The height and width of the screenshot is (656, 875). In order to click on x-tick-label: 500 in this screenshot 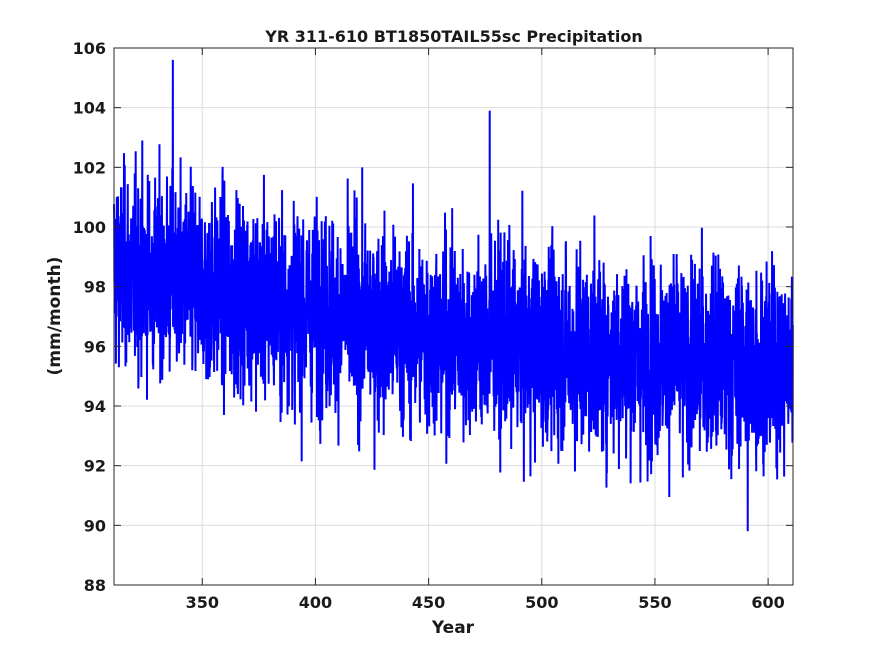, I will do `click(541, 602)`.